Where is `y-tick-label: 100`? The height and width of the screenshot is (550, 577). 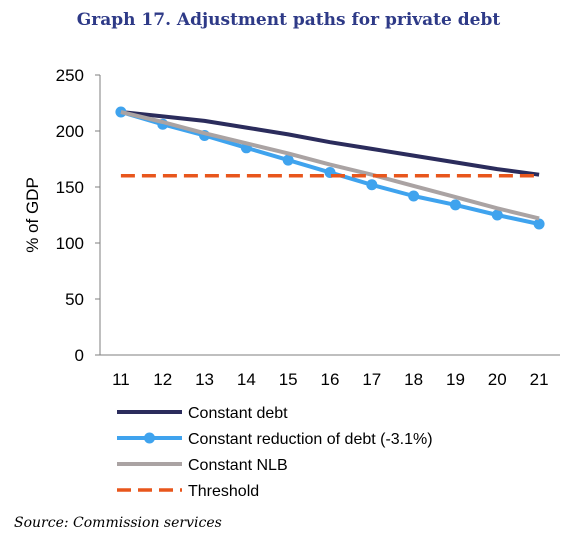
y-tick-label: 100 is located at coordinates (70, 243).